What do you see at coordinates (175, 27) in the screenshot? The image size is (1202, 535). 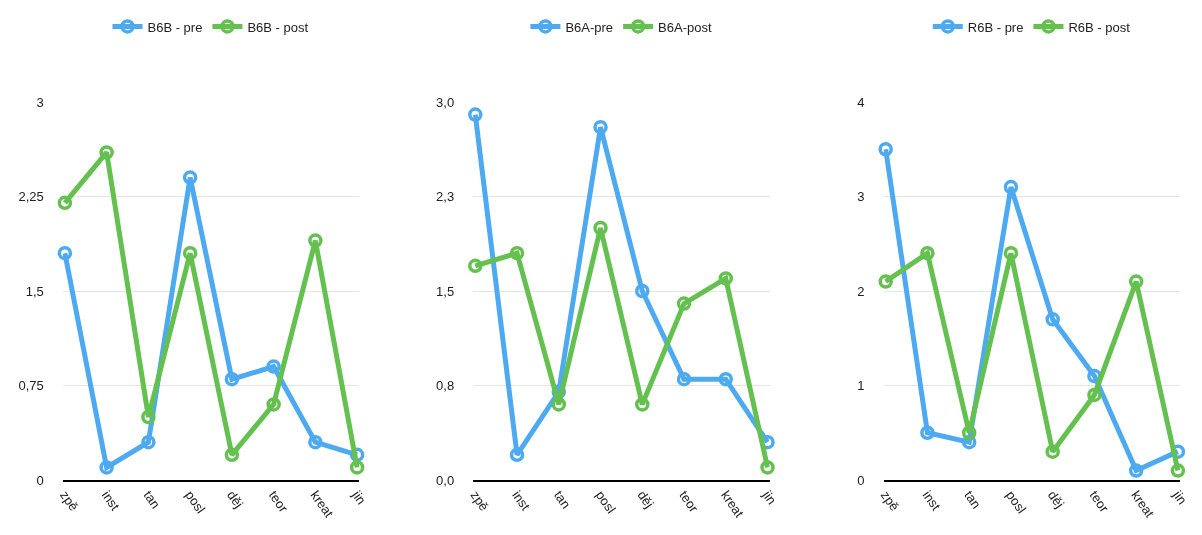 I see `legend-label: B6B - pre` at bounding box center [175, 27].